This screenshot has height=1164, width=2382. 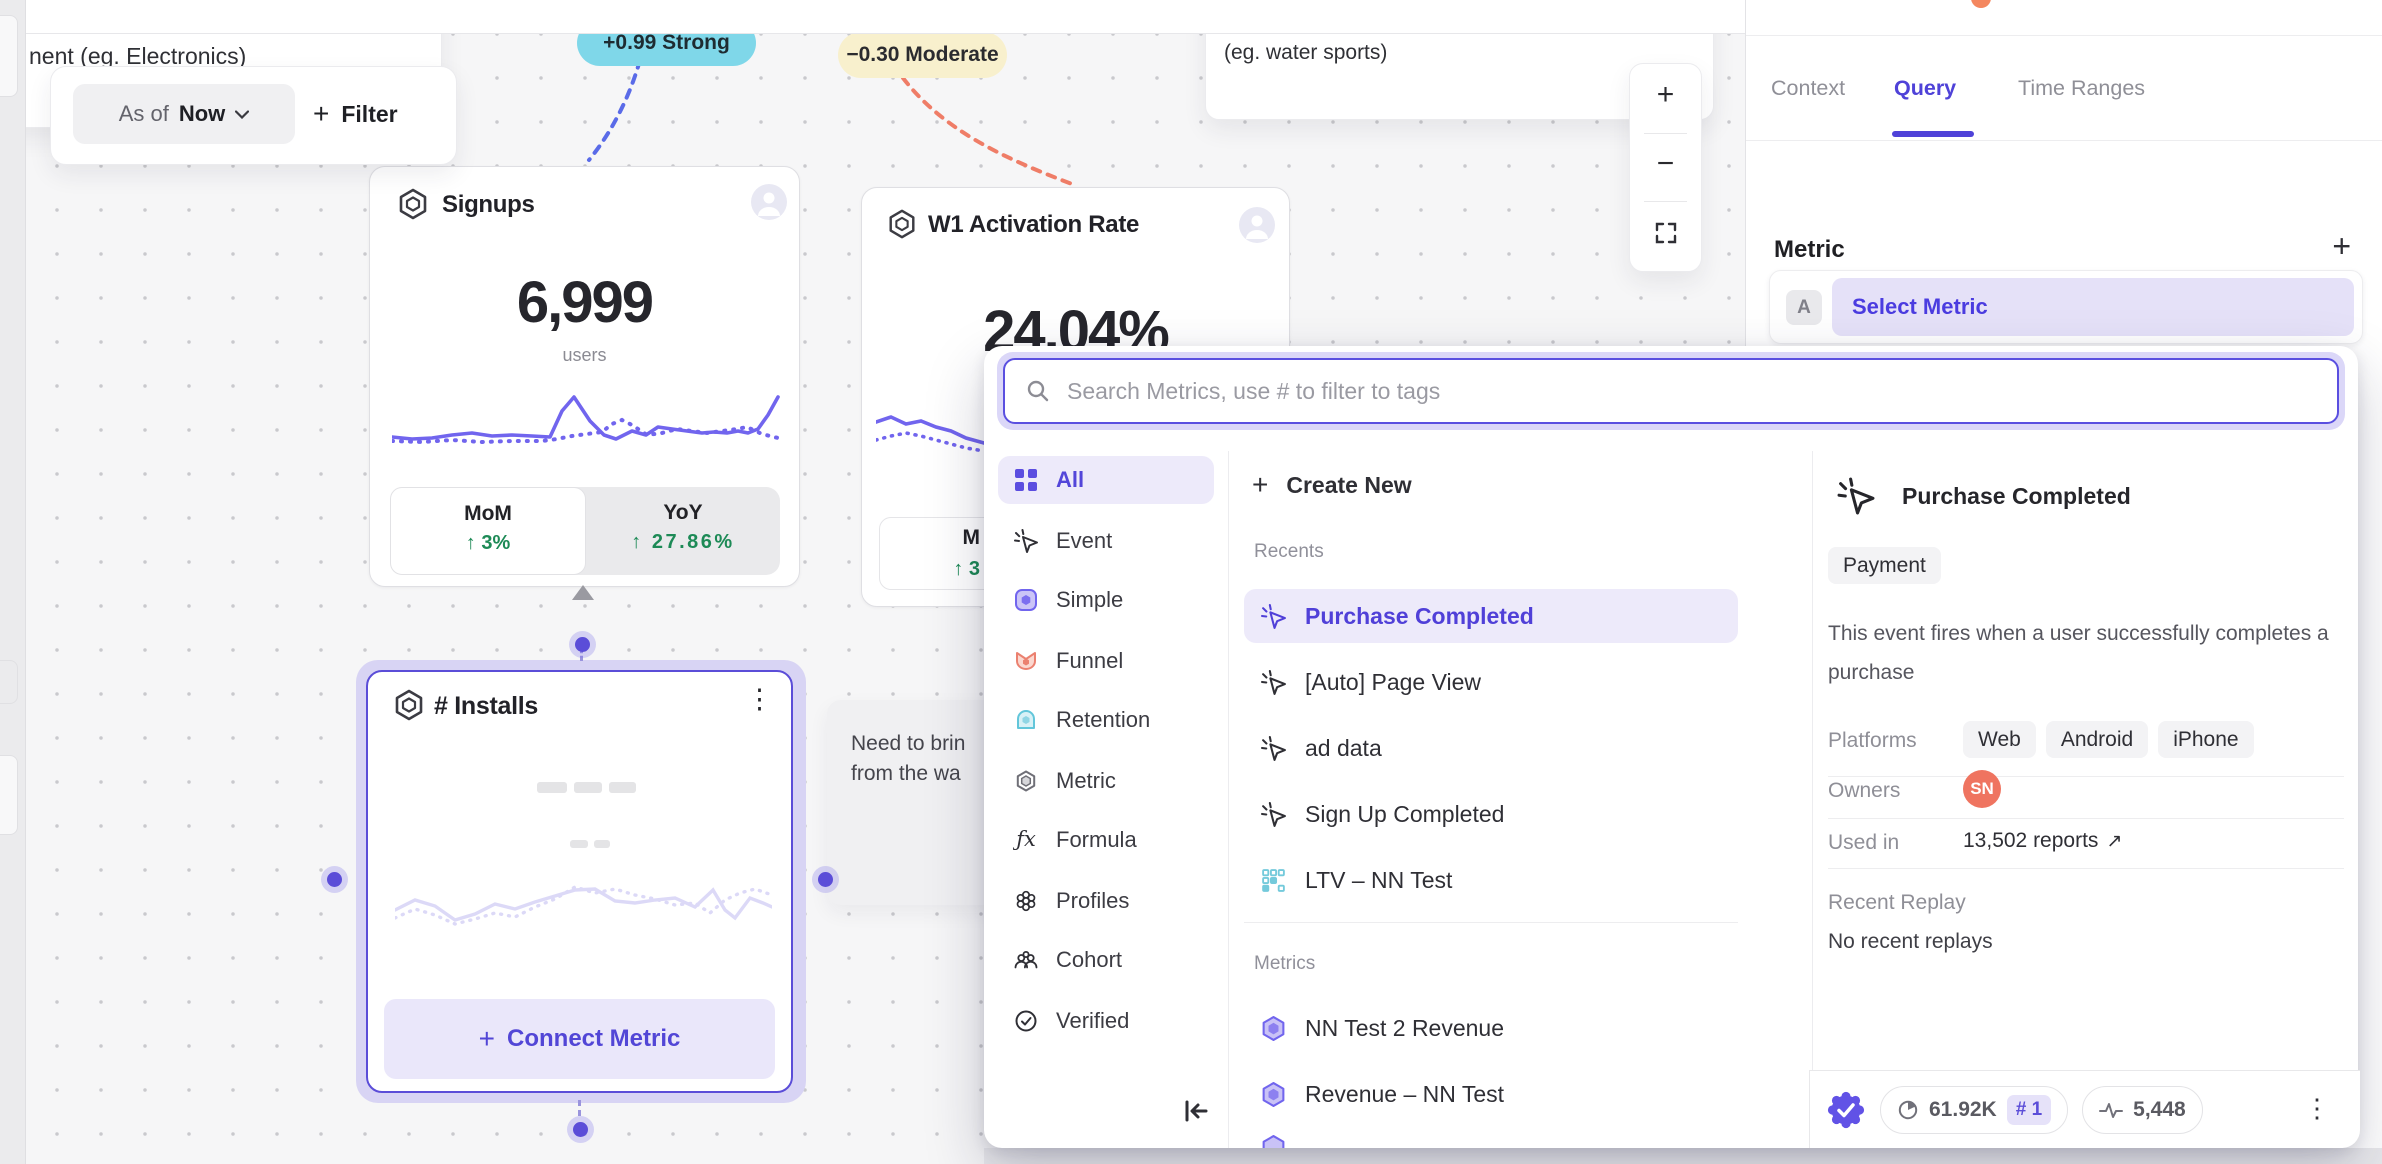 What do you see at coordinates (579, 881) in the screenshot?
I see `metric-card-installs: # Installs ⋮ + Connect Metric` at bounding box center [579, 881].